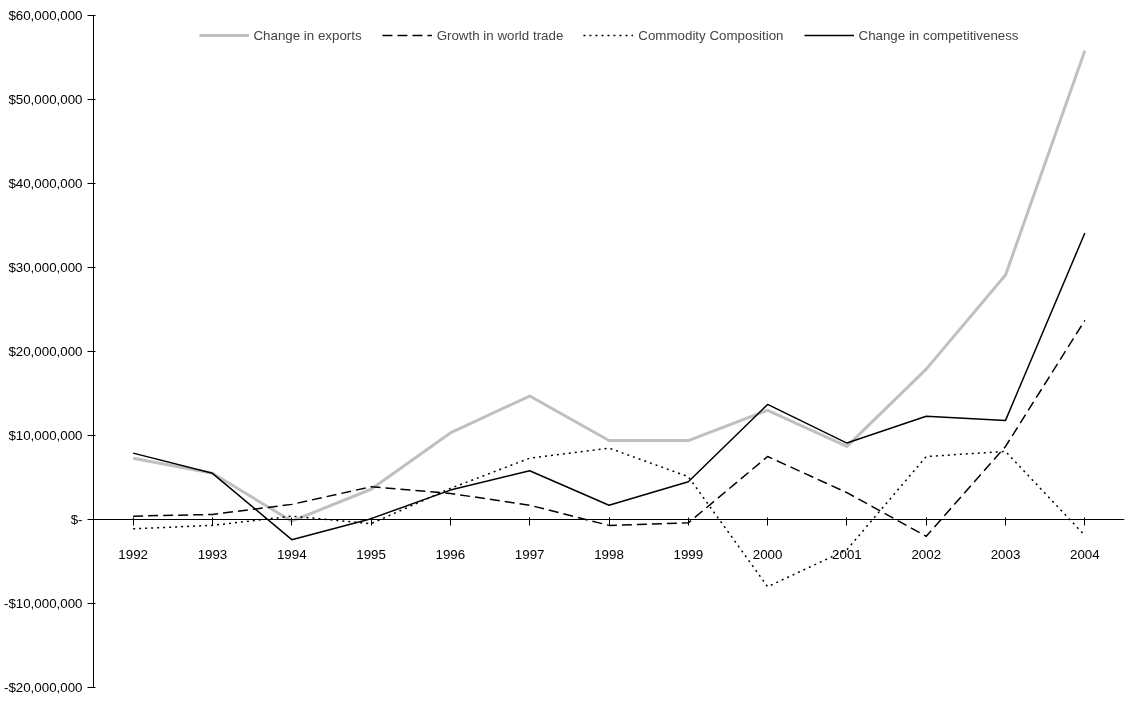  Describe the element at coordinates (371, 554) in the screenshot. I see `x-tick-label: 1995` at that location.